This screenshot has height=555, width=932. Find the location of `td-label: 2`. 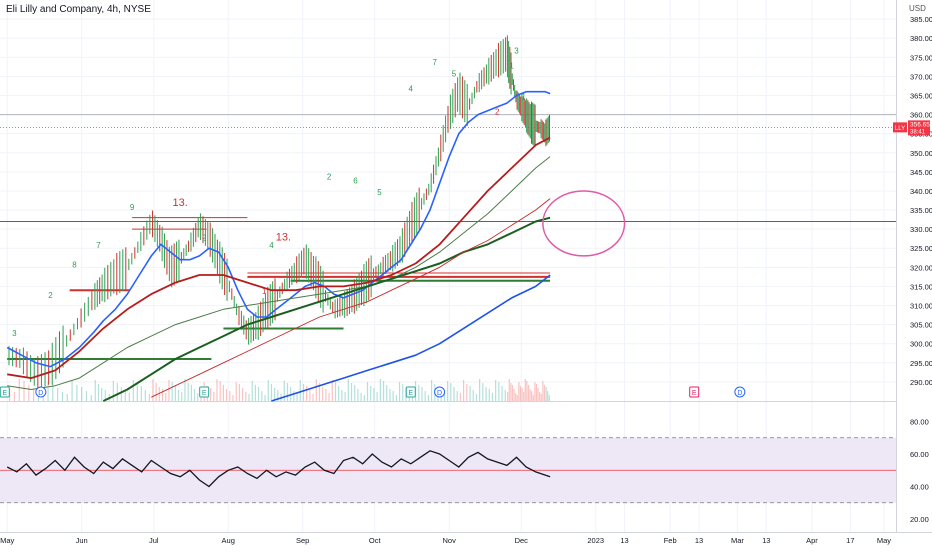

td-label: 2 is located at coordinates (497, 112).